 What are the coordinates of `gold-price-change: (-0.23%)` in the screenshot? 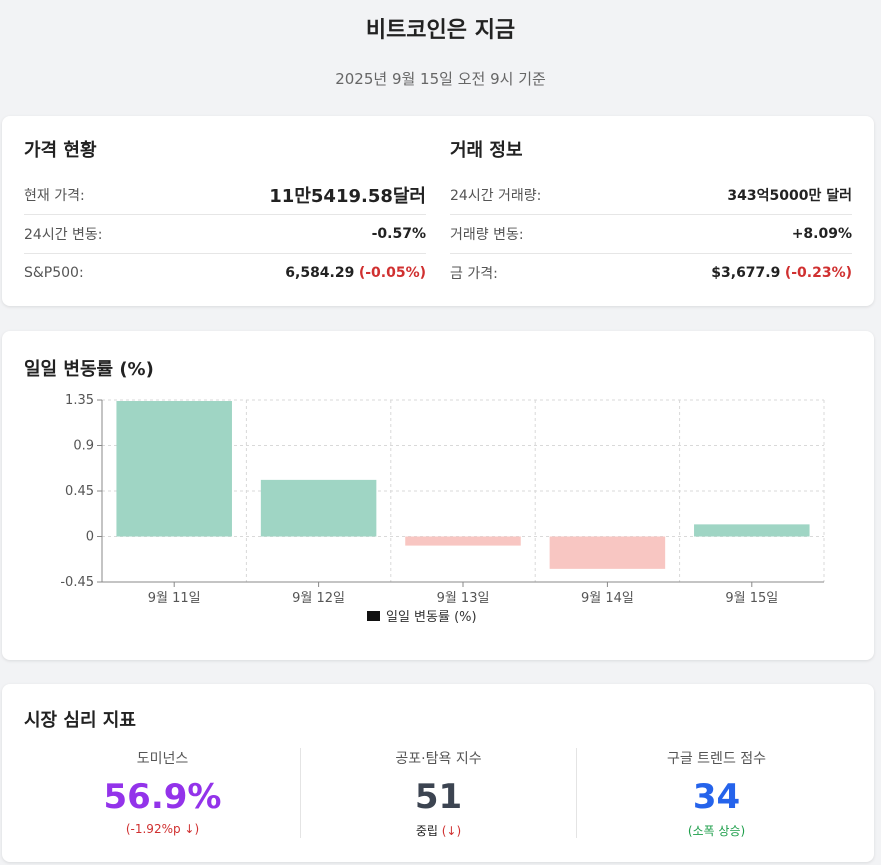 It's located at (818, 273).